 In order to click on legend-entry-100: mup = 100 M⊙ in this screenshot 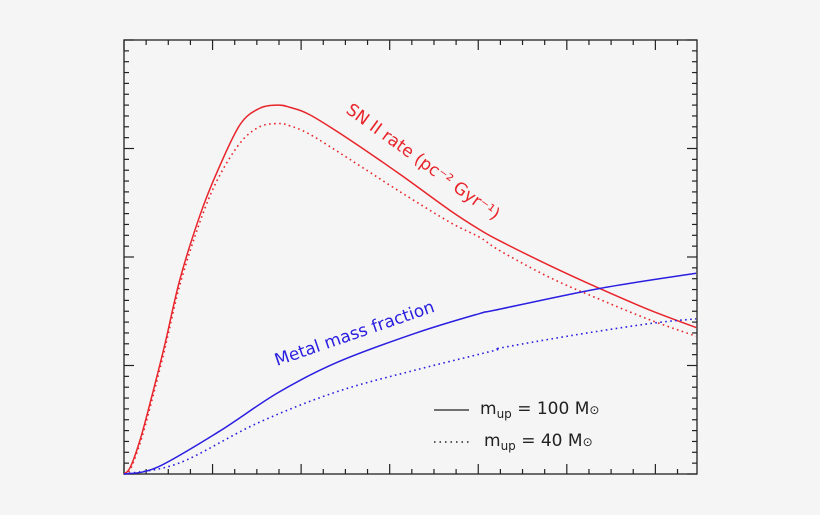, I will do `click(539, 410)`.